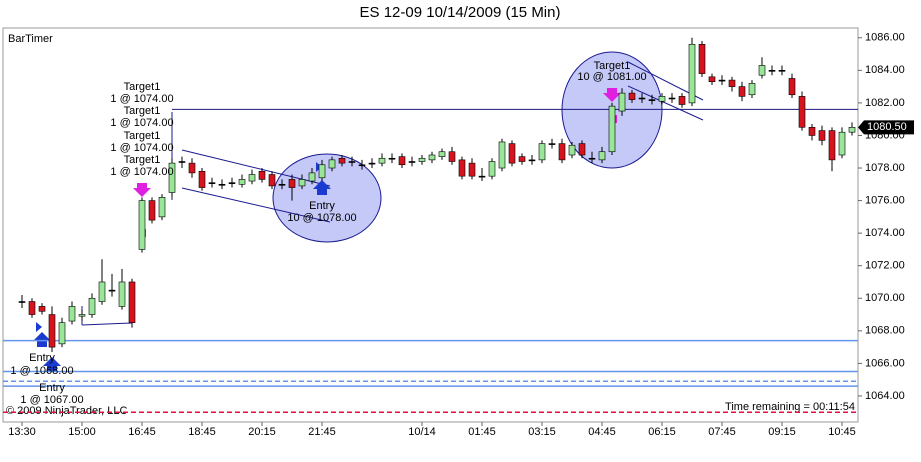 Image resolution: width=921 pixels, height=462 pixels. Describe the element at coordinates (327, 198) in the screenshot. I see `entry-ellipse` at that location.